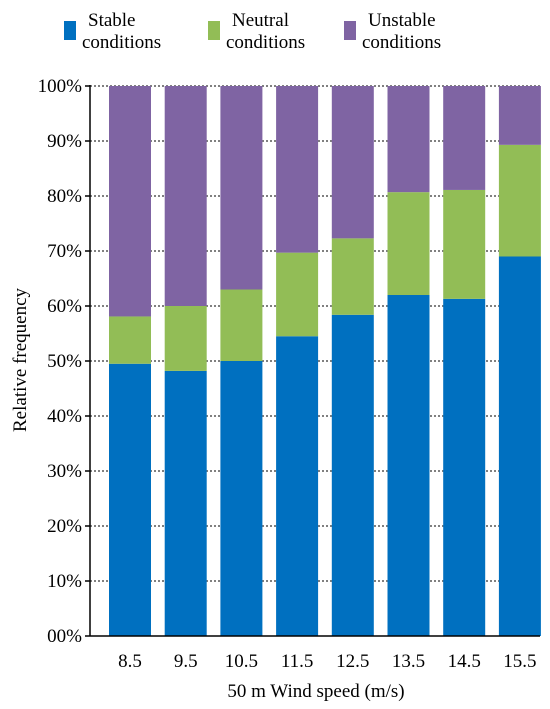  Describe the element at coordinates (214, 30) in the screenshot. I see `legend-swatch-neutral-conditions` at that location.